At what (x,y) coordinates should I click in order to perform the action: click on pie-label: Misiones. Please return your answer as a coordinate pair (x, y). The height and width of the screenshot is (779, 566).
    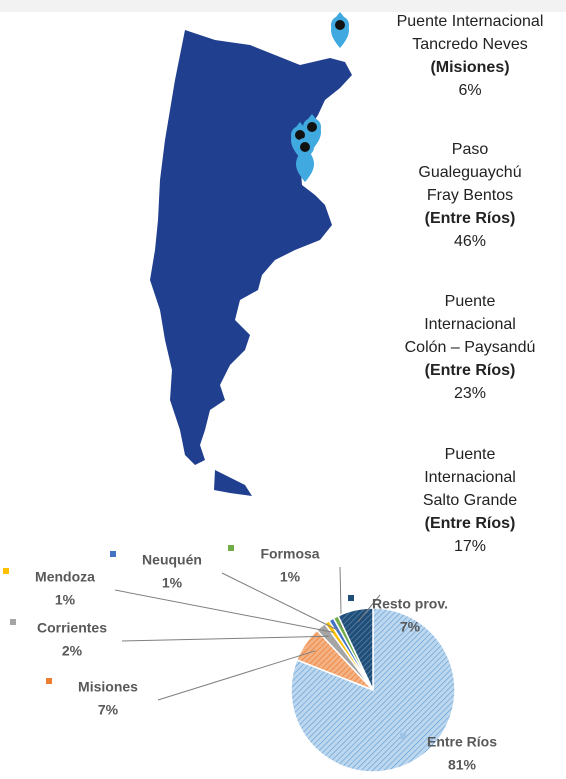
    Looking at the image, I should click on (108, 687).